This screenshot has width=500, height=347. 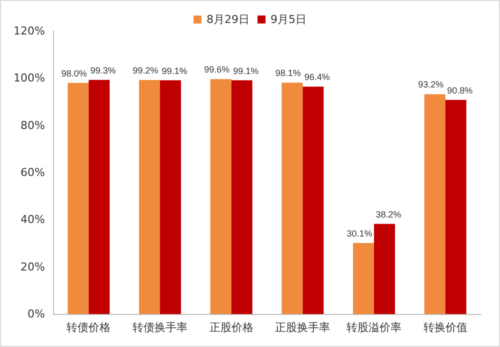 I want to click on data-label: 98.0%, so click(x=74, y=73).